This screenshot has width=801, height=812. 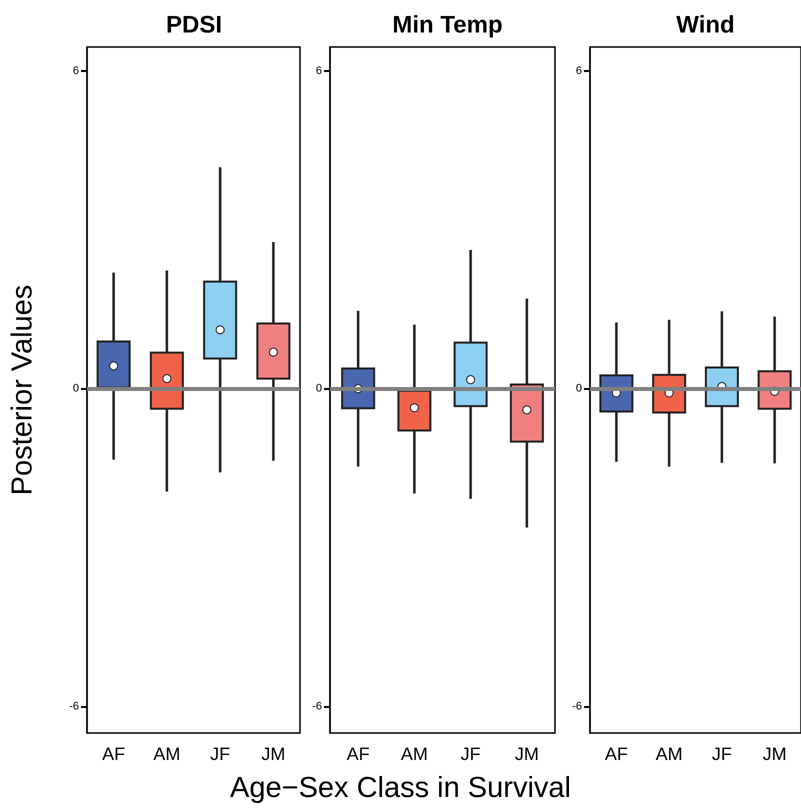 What do you see at coordinates (22, 390) in the screenshot?
I see `y-axis-title: Posterior Values` at bounding box center [22, 390].